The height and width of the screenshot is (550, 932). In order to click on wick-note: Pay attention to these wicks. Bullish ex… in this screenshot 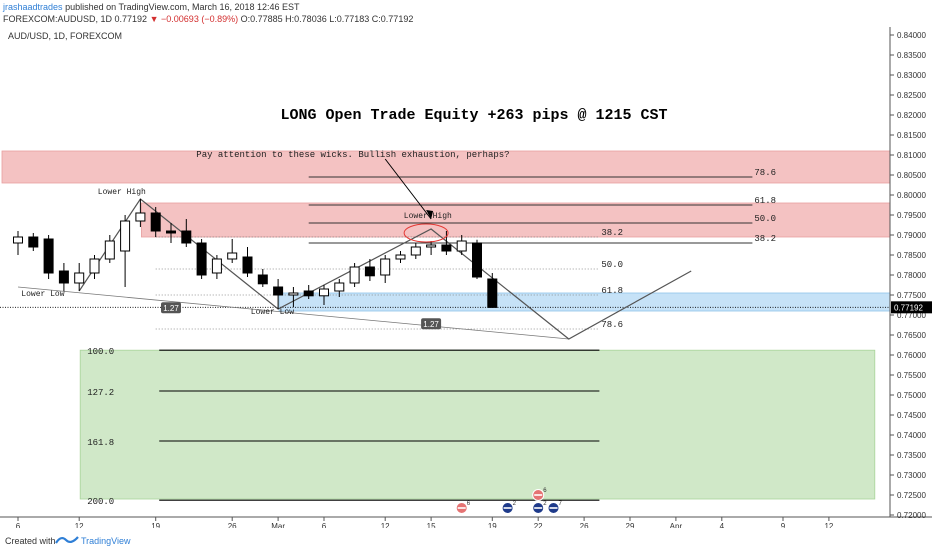, I will do `click(352, 155)`.